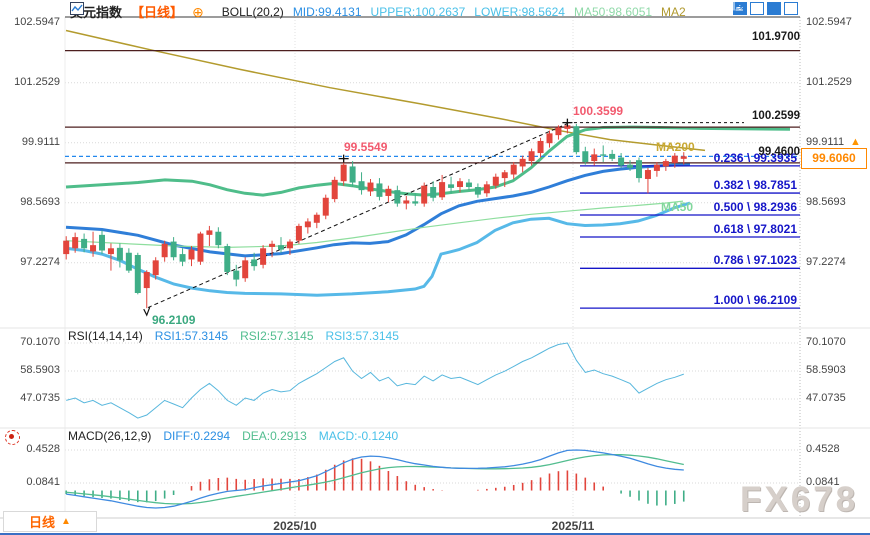 The height and width of the screenshot is (535, 870). What do you see at coordinates (252, 11) in the screenshot?
I see `indicator-name: BOLL(20,2)` at bounding box center [252, 11].